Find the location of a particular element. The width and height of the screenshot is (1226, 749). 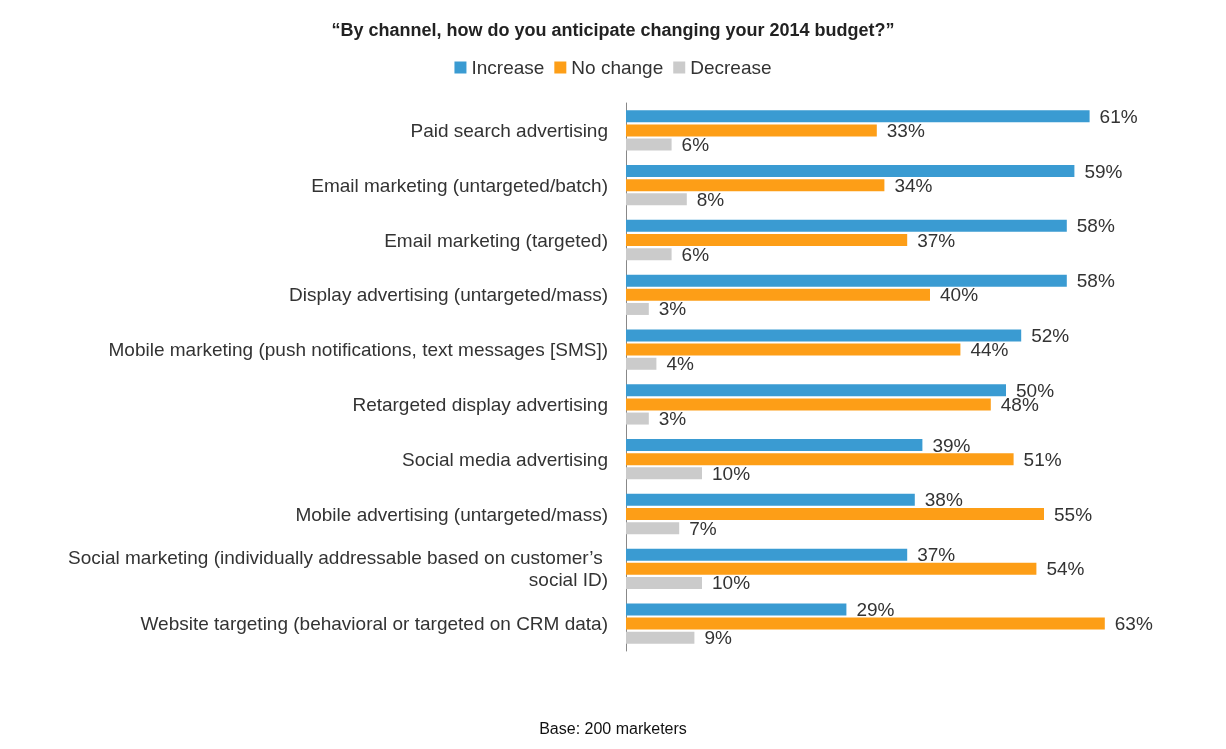

data-label: 4% is located at coordinates (680, 364).